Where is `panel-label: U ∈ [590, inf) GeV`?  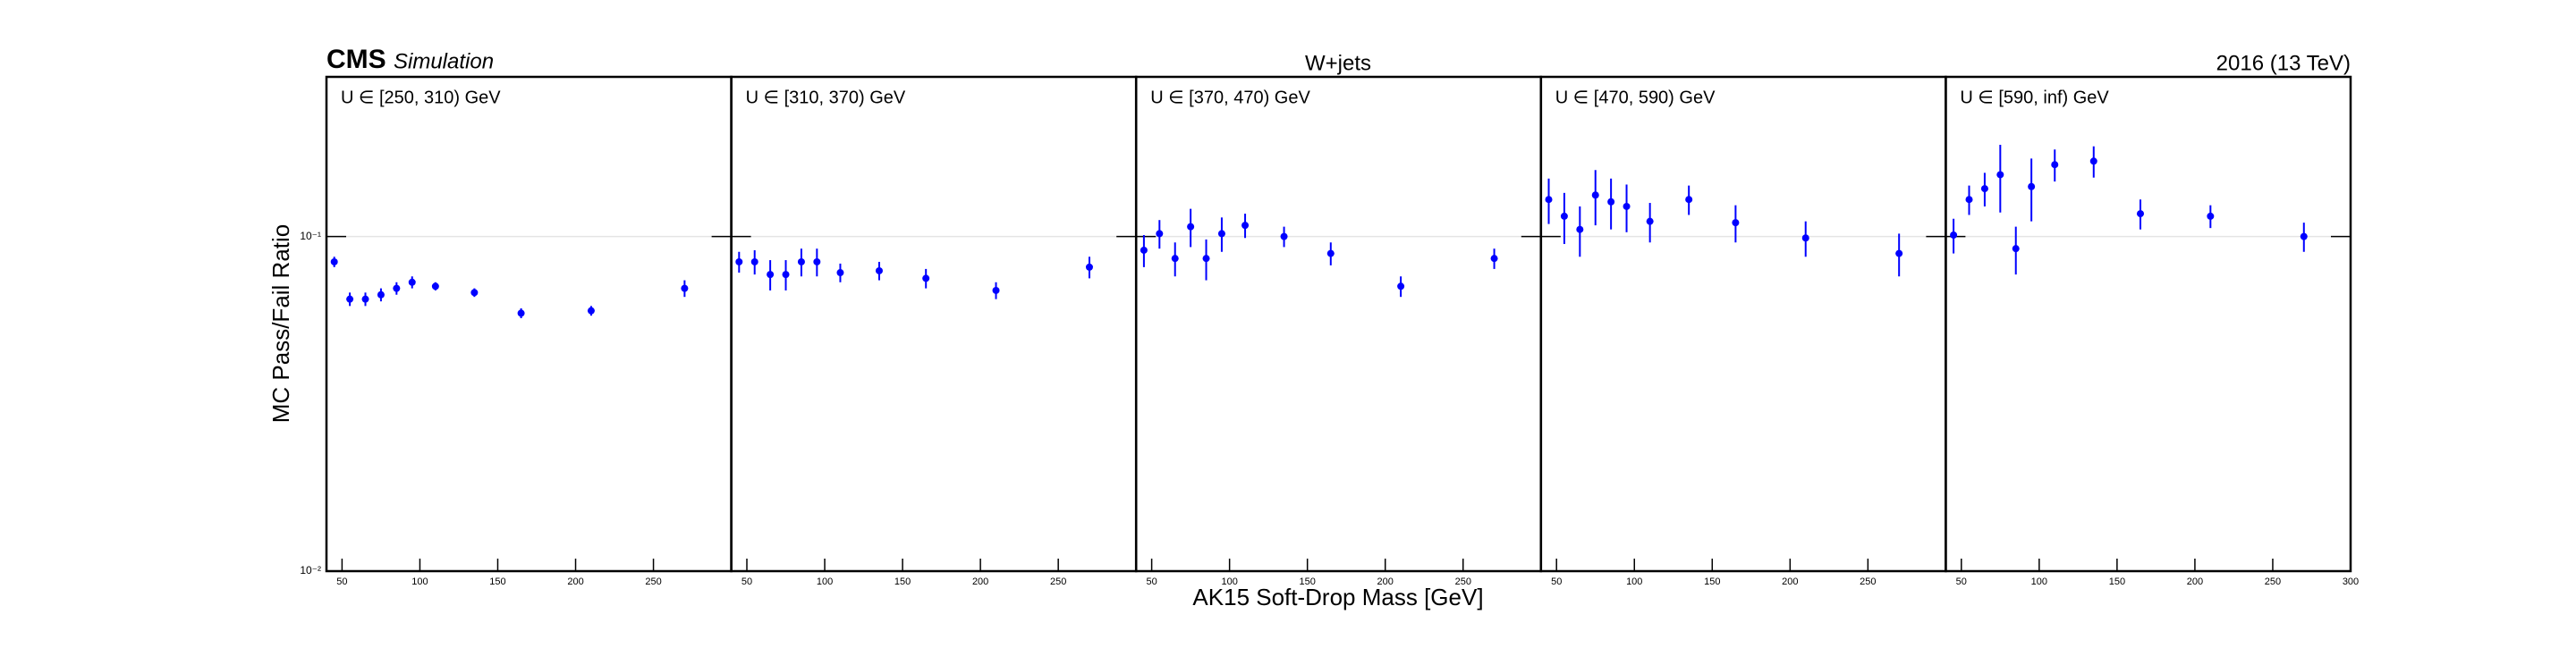
panel-label: U ∈ [590, inf) GeV is located at coordinates (2034, 98).